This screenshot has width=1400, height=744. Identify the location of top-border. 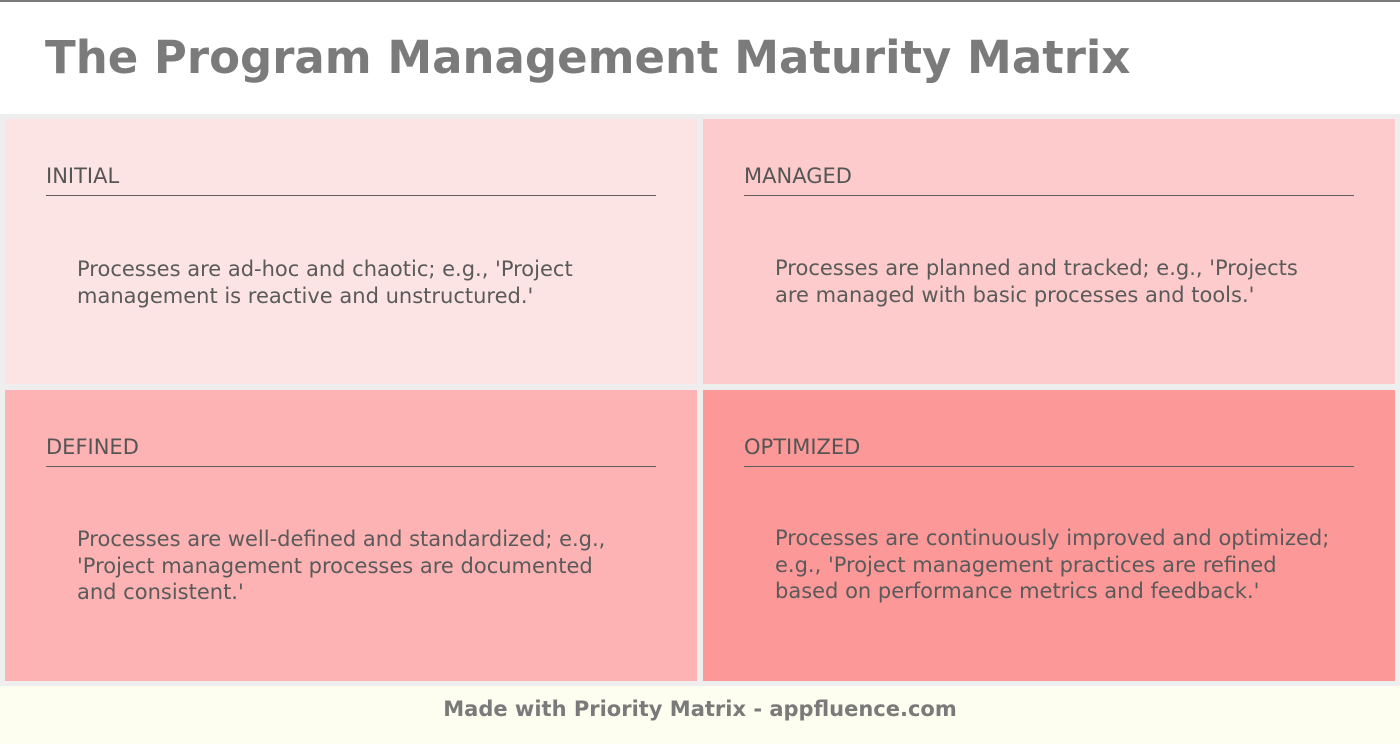
(700, 1).